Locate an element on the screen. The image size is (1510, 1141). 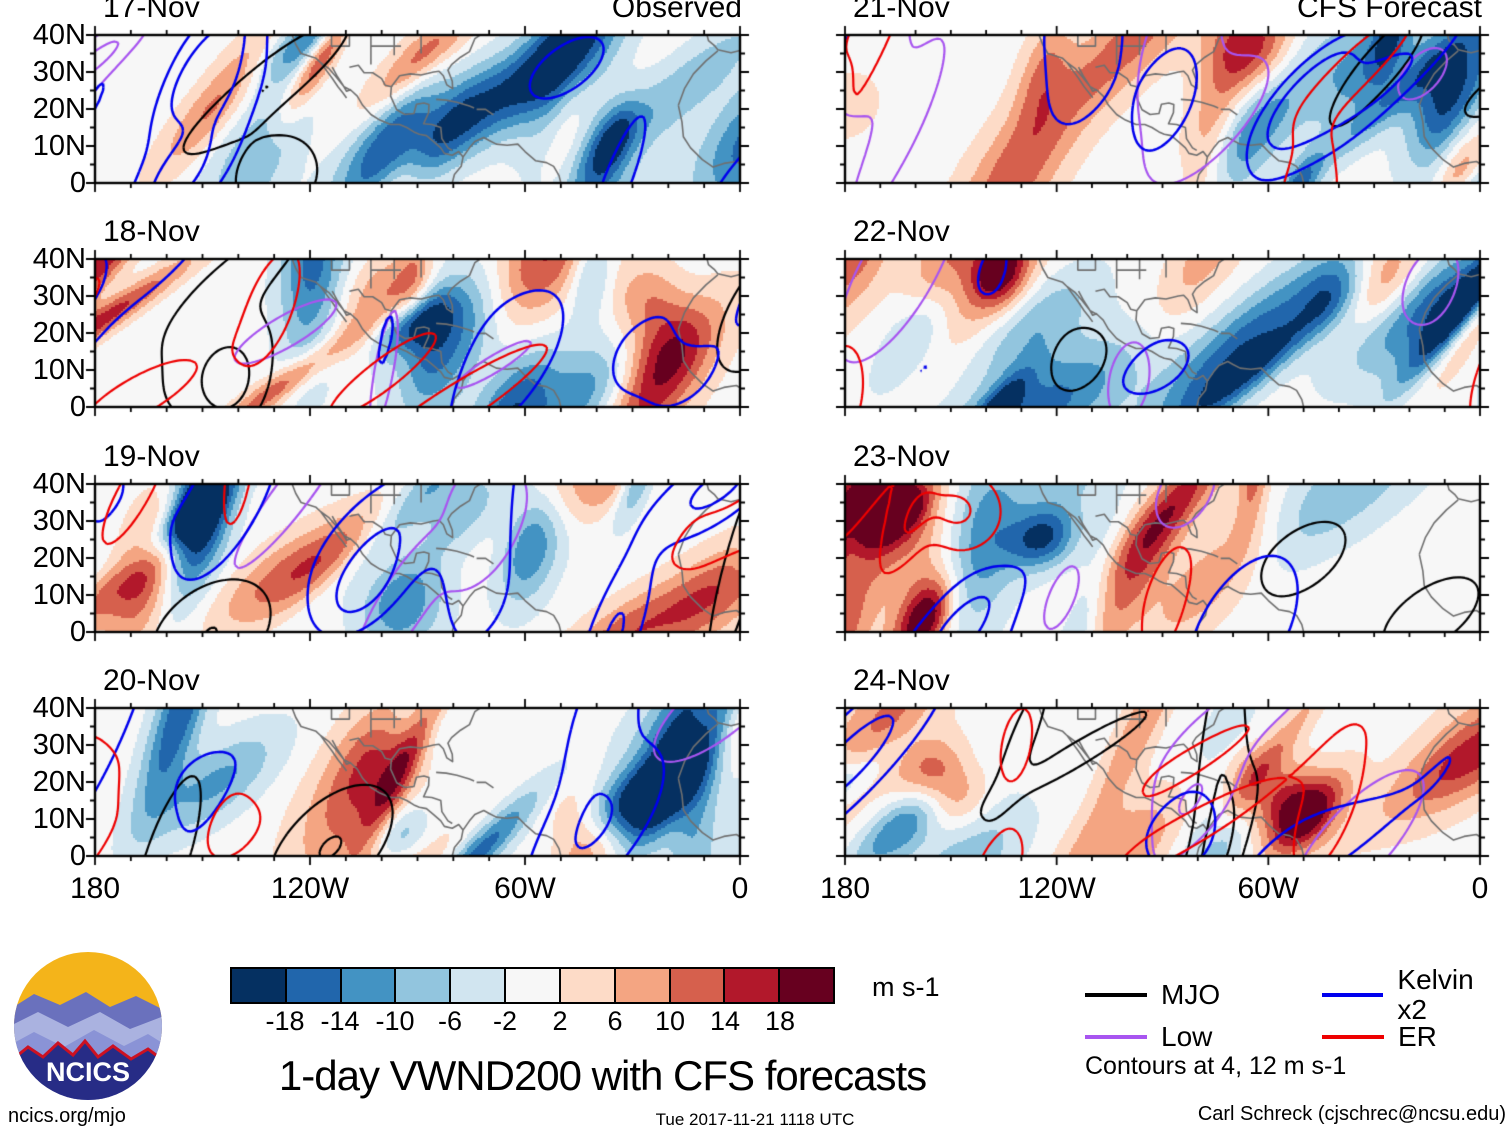
colorbar is located at coordinates (532, 985).